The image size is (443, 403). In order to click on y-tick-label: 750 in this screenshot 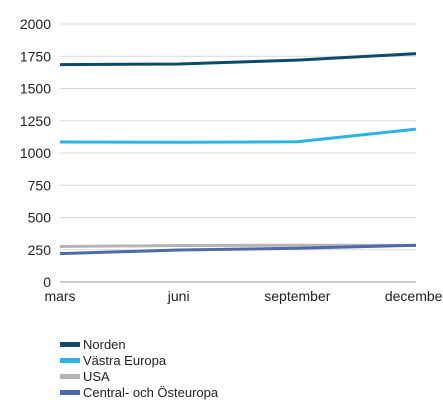, I will do `click(40, 185)`.